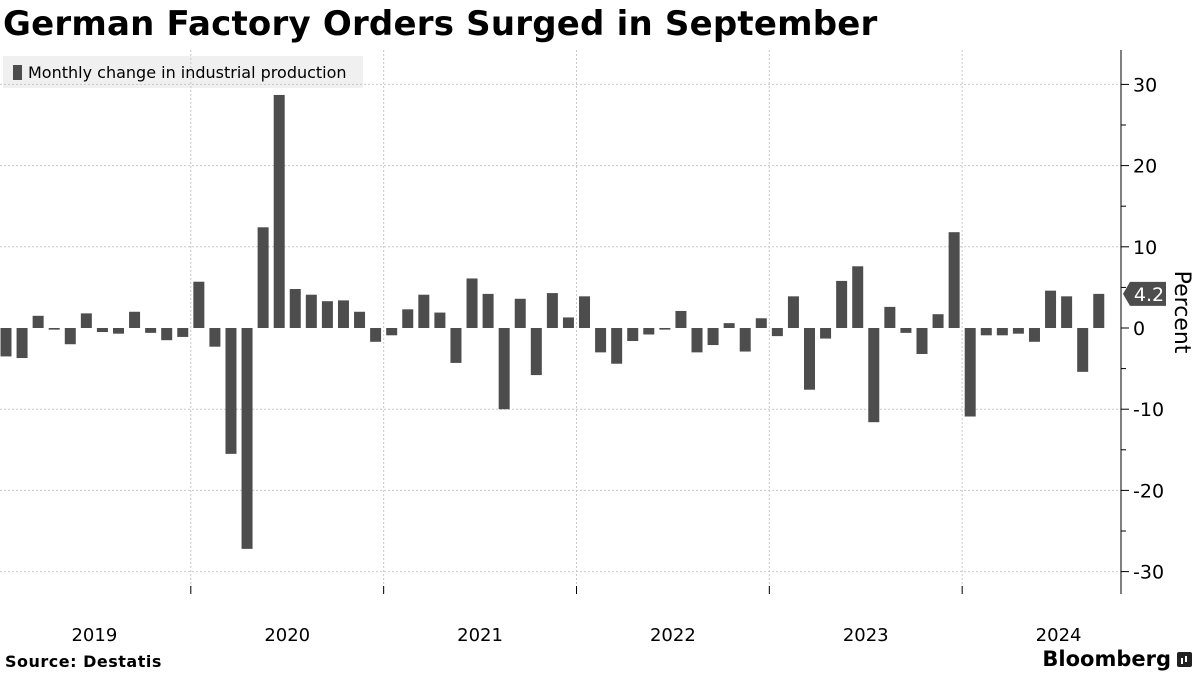 This screenshot has width=1200, height=675. I want to click on x-tick-label: 2020, so click(287, 635).